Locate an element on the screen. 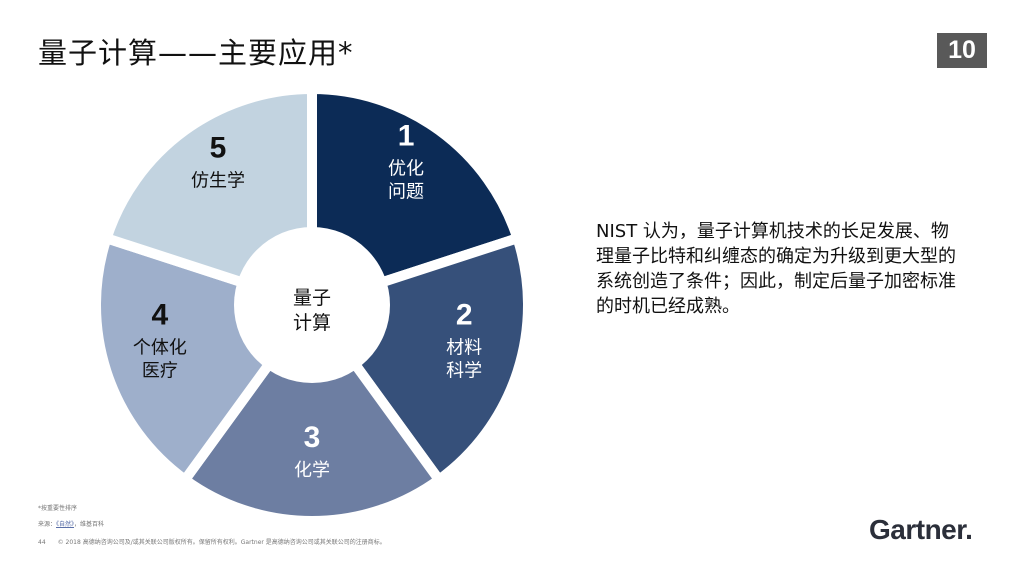  segment-1-label-line1: 优化 is located at coordinates (406, 169).